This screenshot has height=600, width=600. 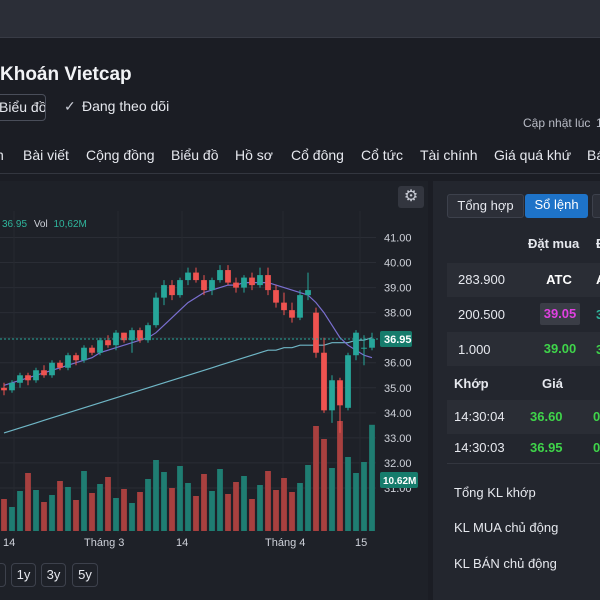 What do you see at coordinates (195, 155) in the screenshot?
I see `tab-chart: Biểu đồ` at bounding box center [195, 155].